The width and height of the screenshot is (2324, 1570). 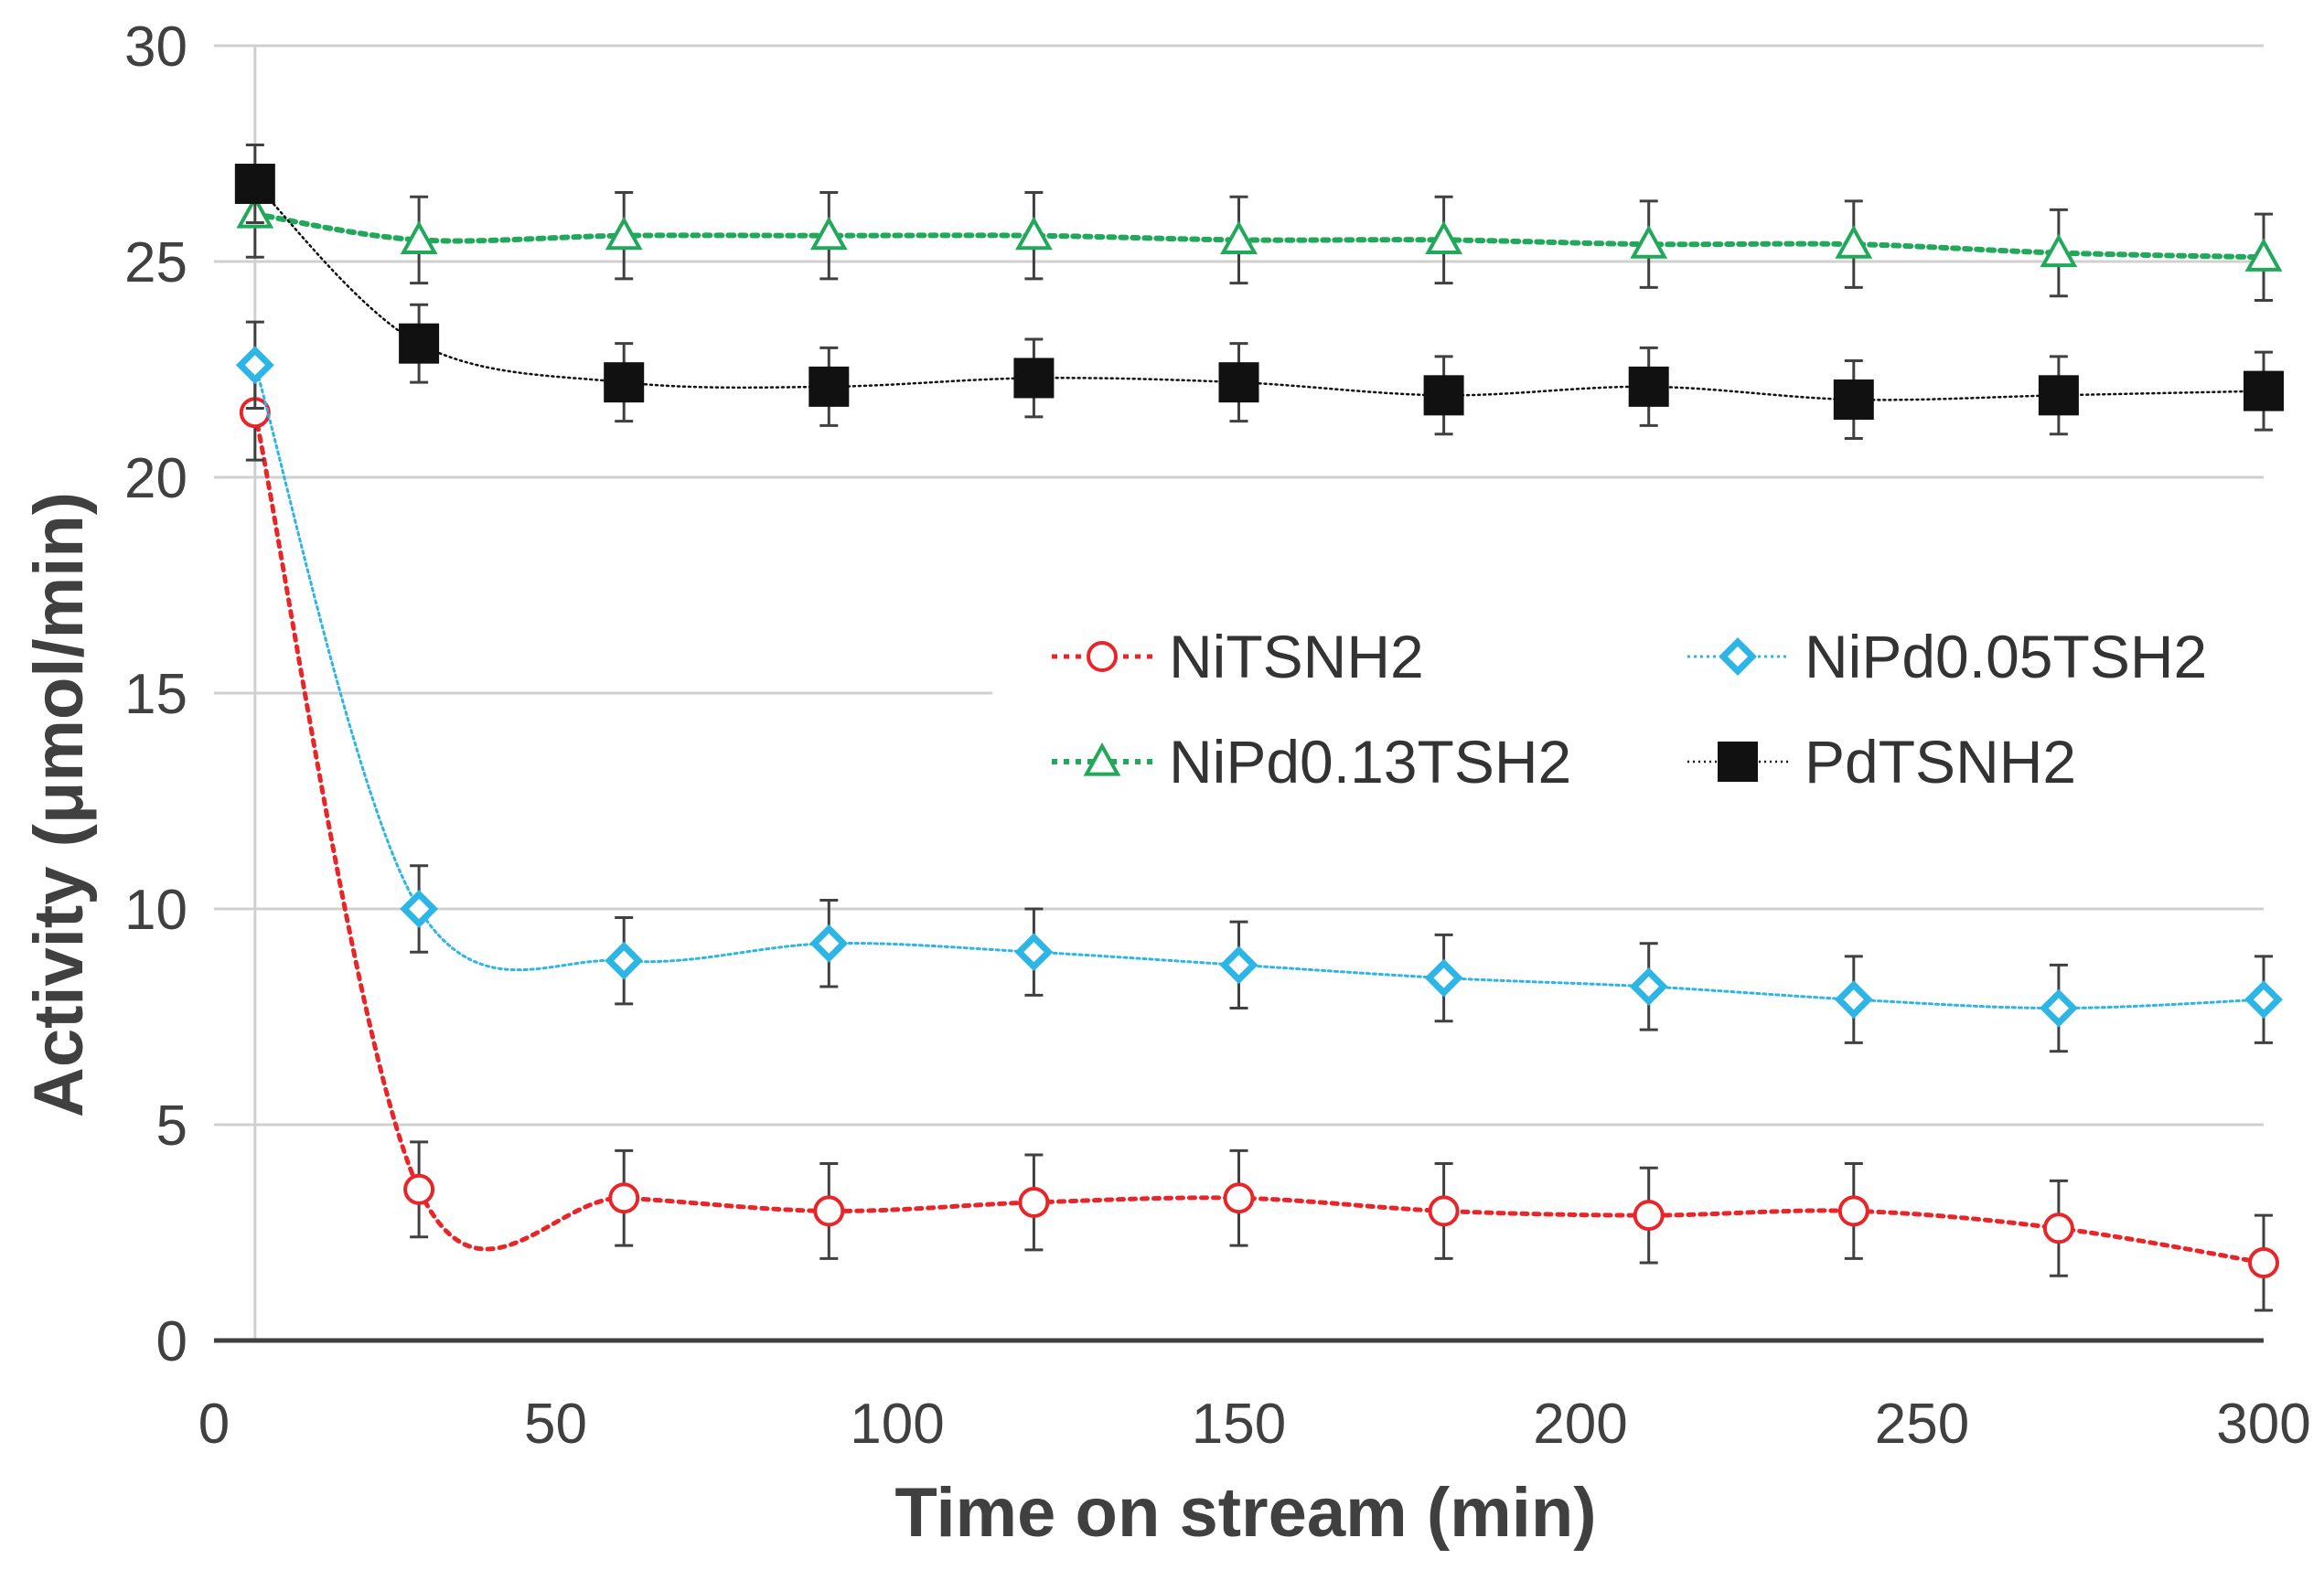 I want to click on x-tick-label-100: 100, so click(x=897, y=1425).